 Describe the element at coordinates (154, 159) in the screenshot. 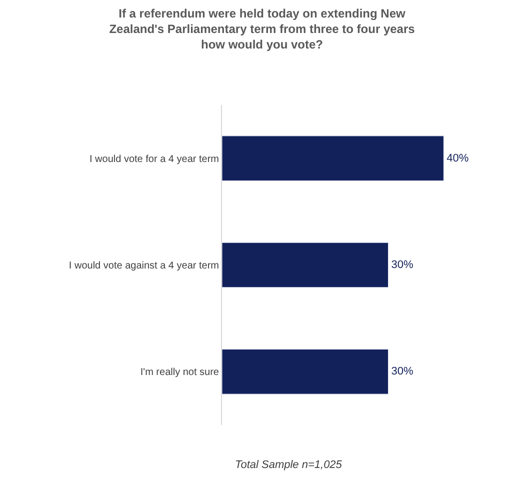

I see `y-tick-label: I would vote for a 4 year term` at that location.